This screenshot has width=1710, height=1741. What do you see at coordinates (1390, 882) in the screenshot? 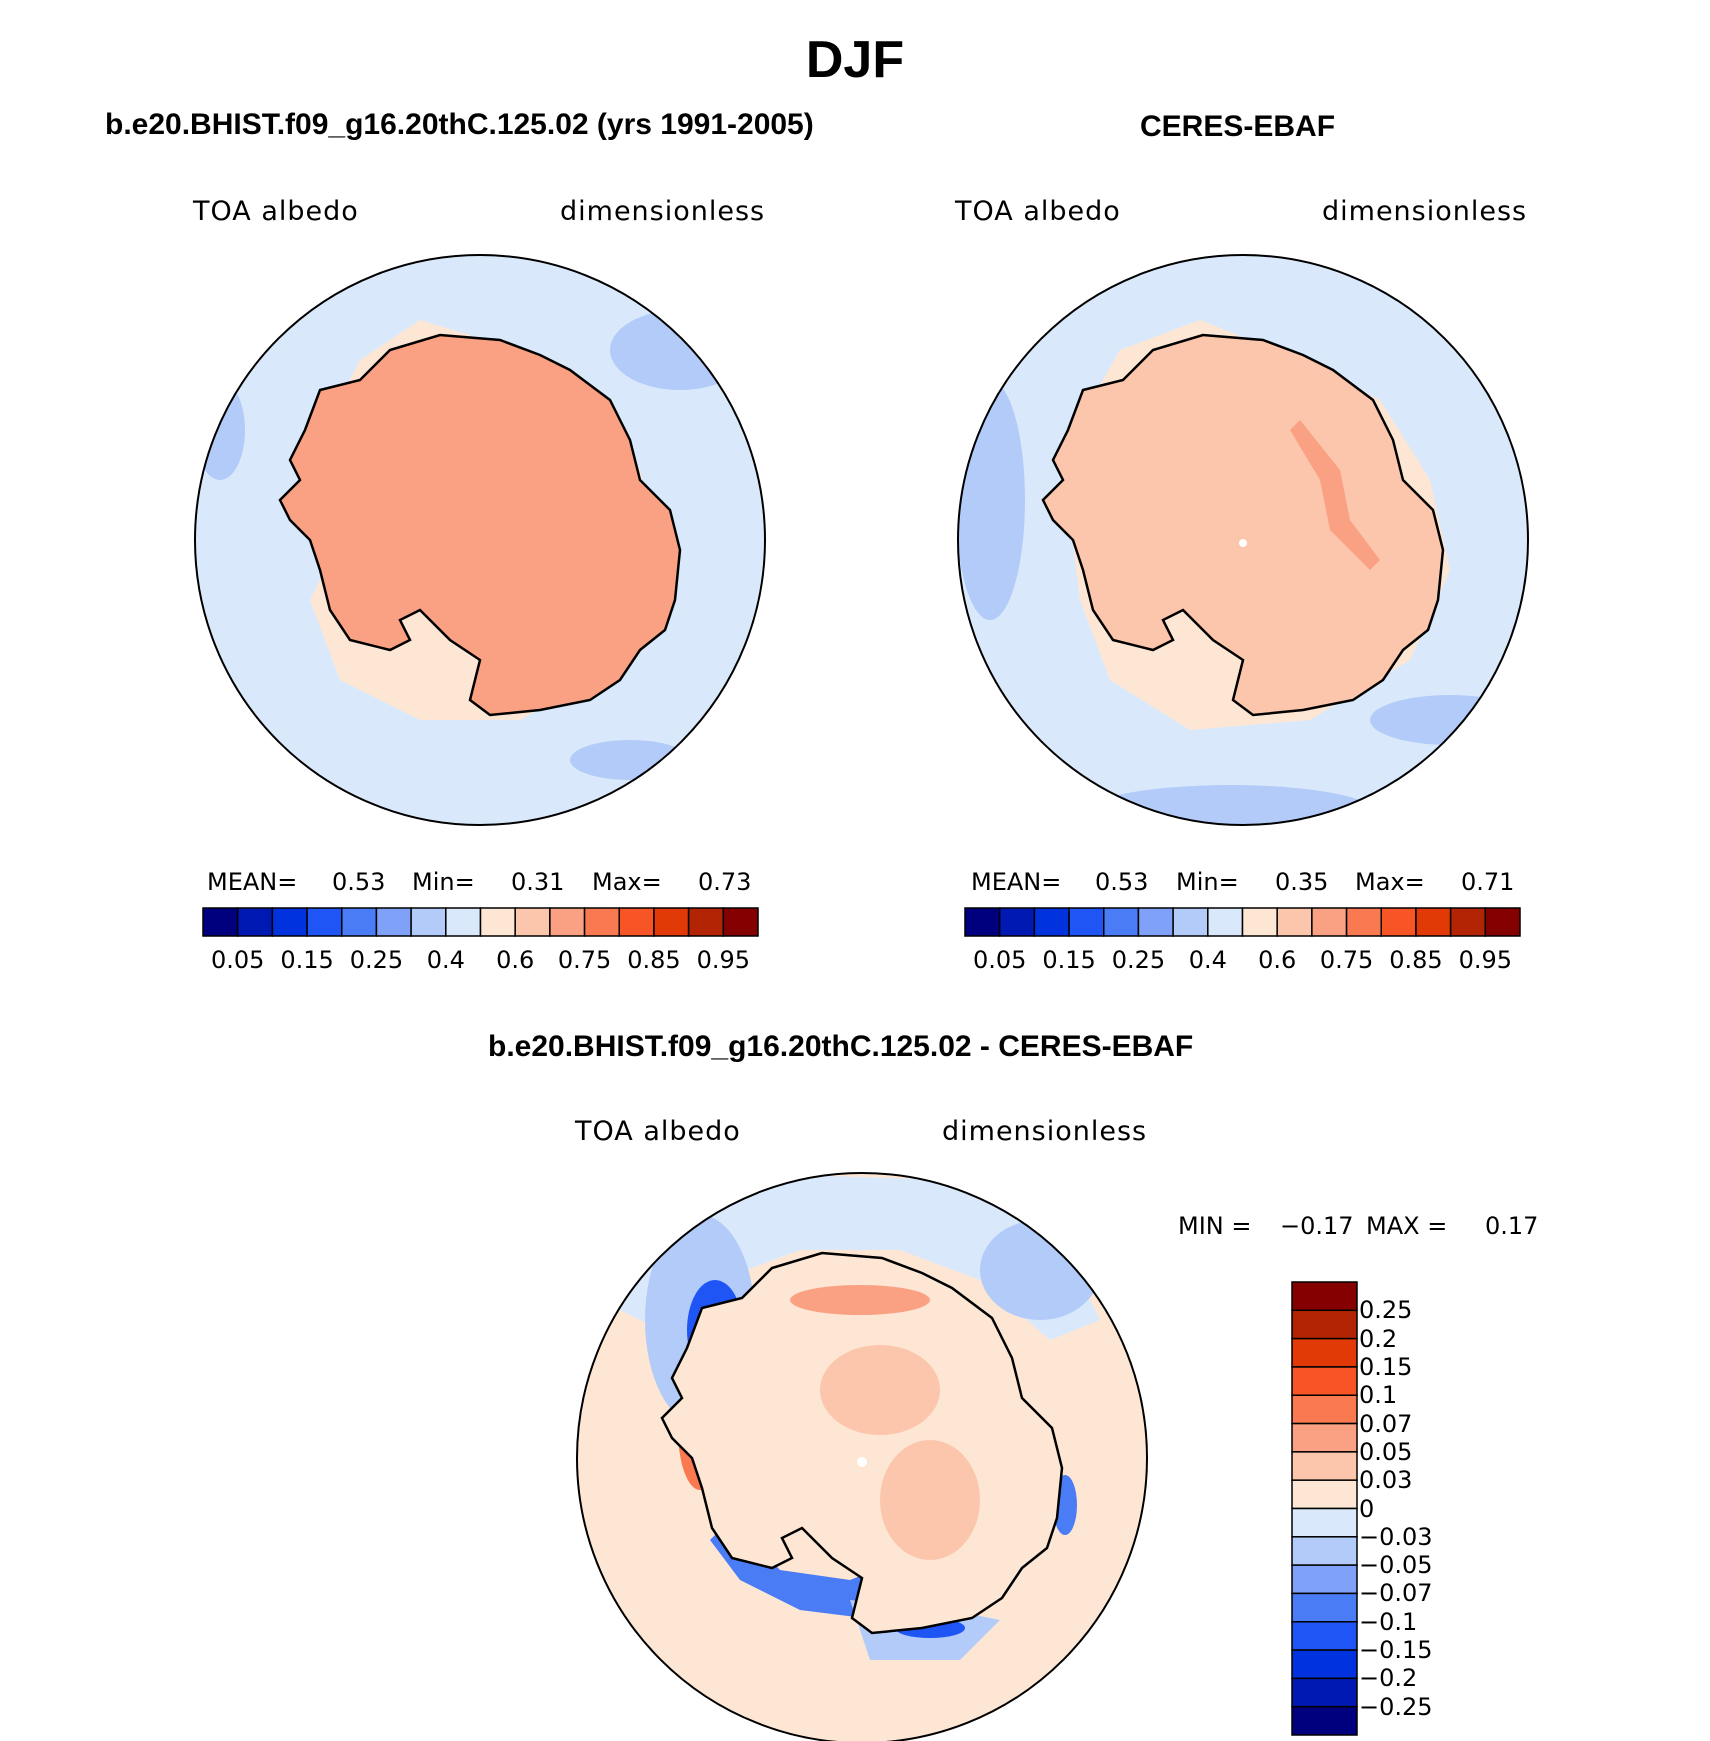
I see `obs-max-label: Max=` at bounding box center [1390, 882].